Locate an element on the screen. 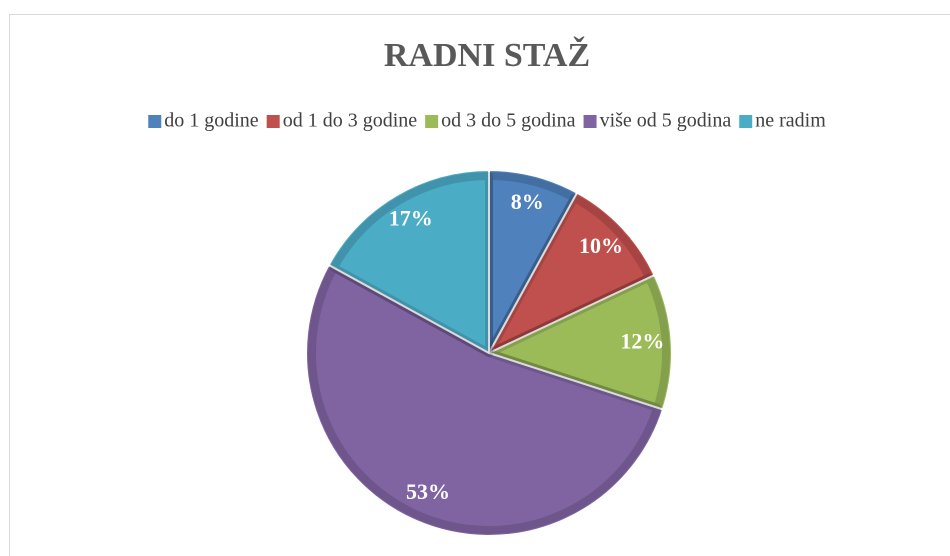 This screenshot has width=950, height=556. value-label: 8% is located at coordinates (527, 201).